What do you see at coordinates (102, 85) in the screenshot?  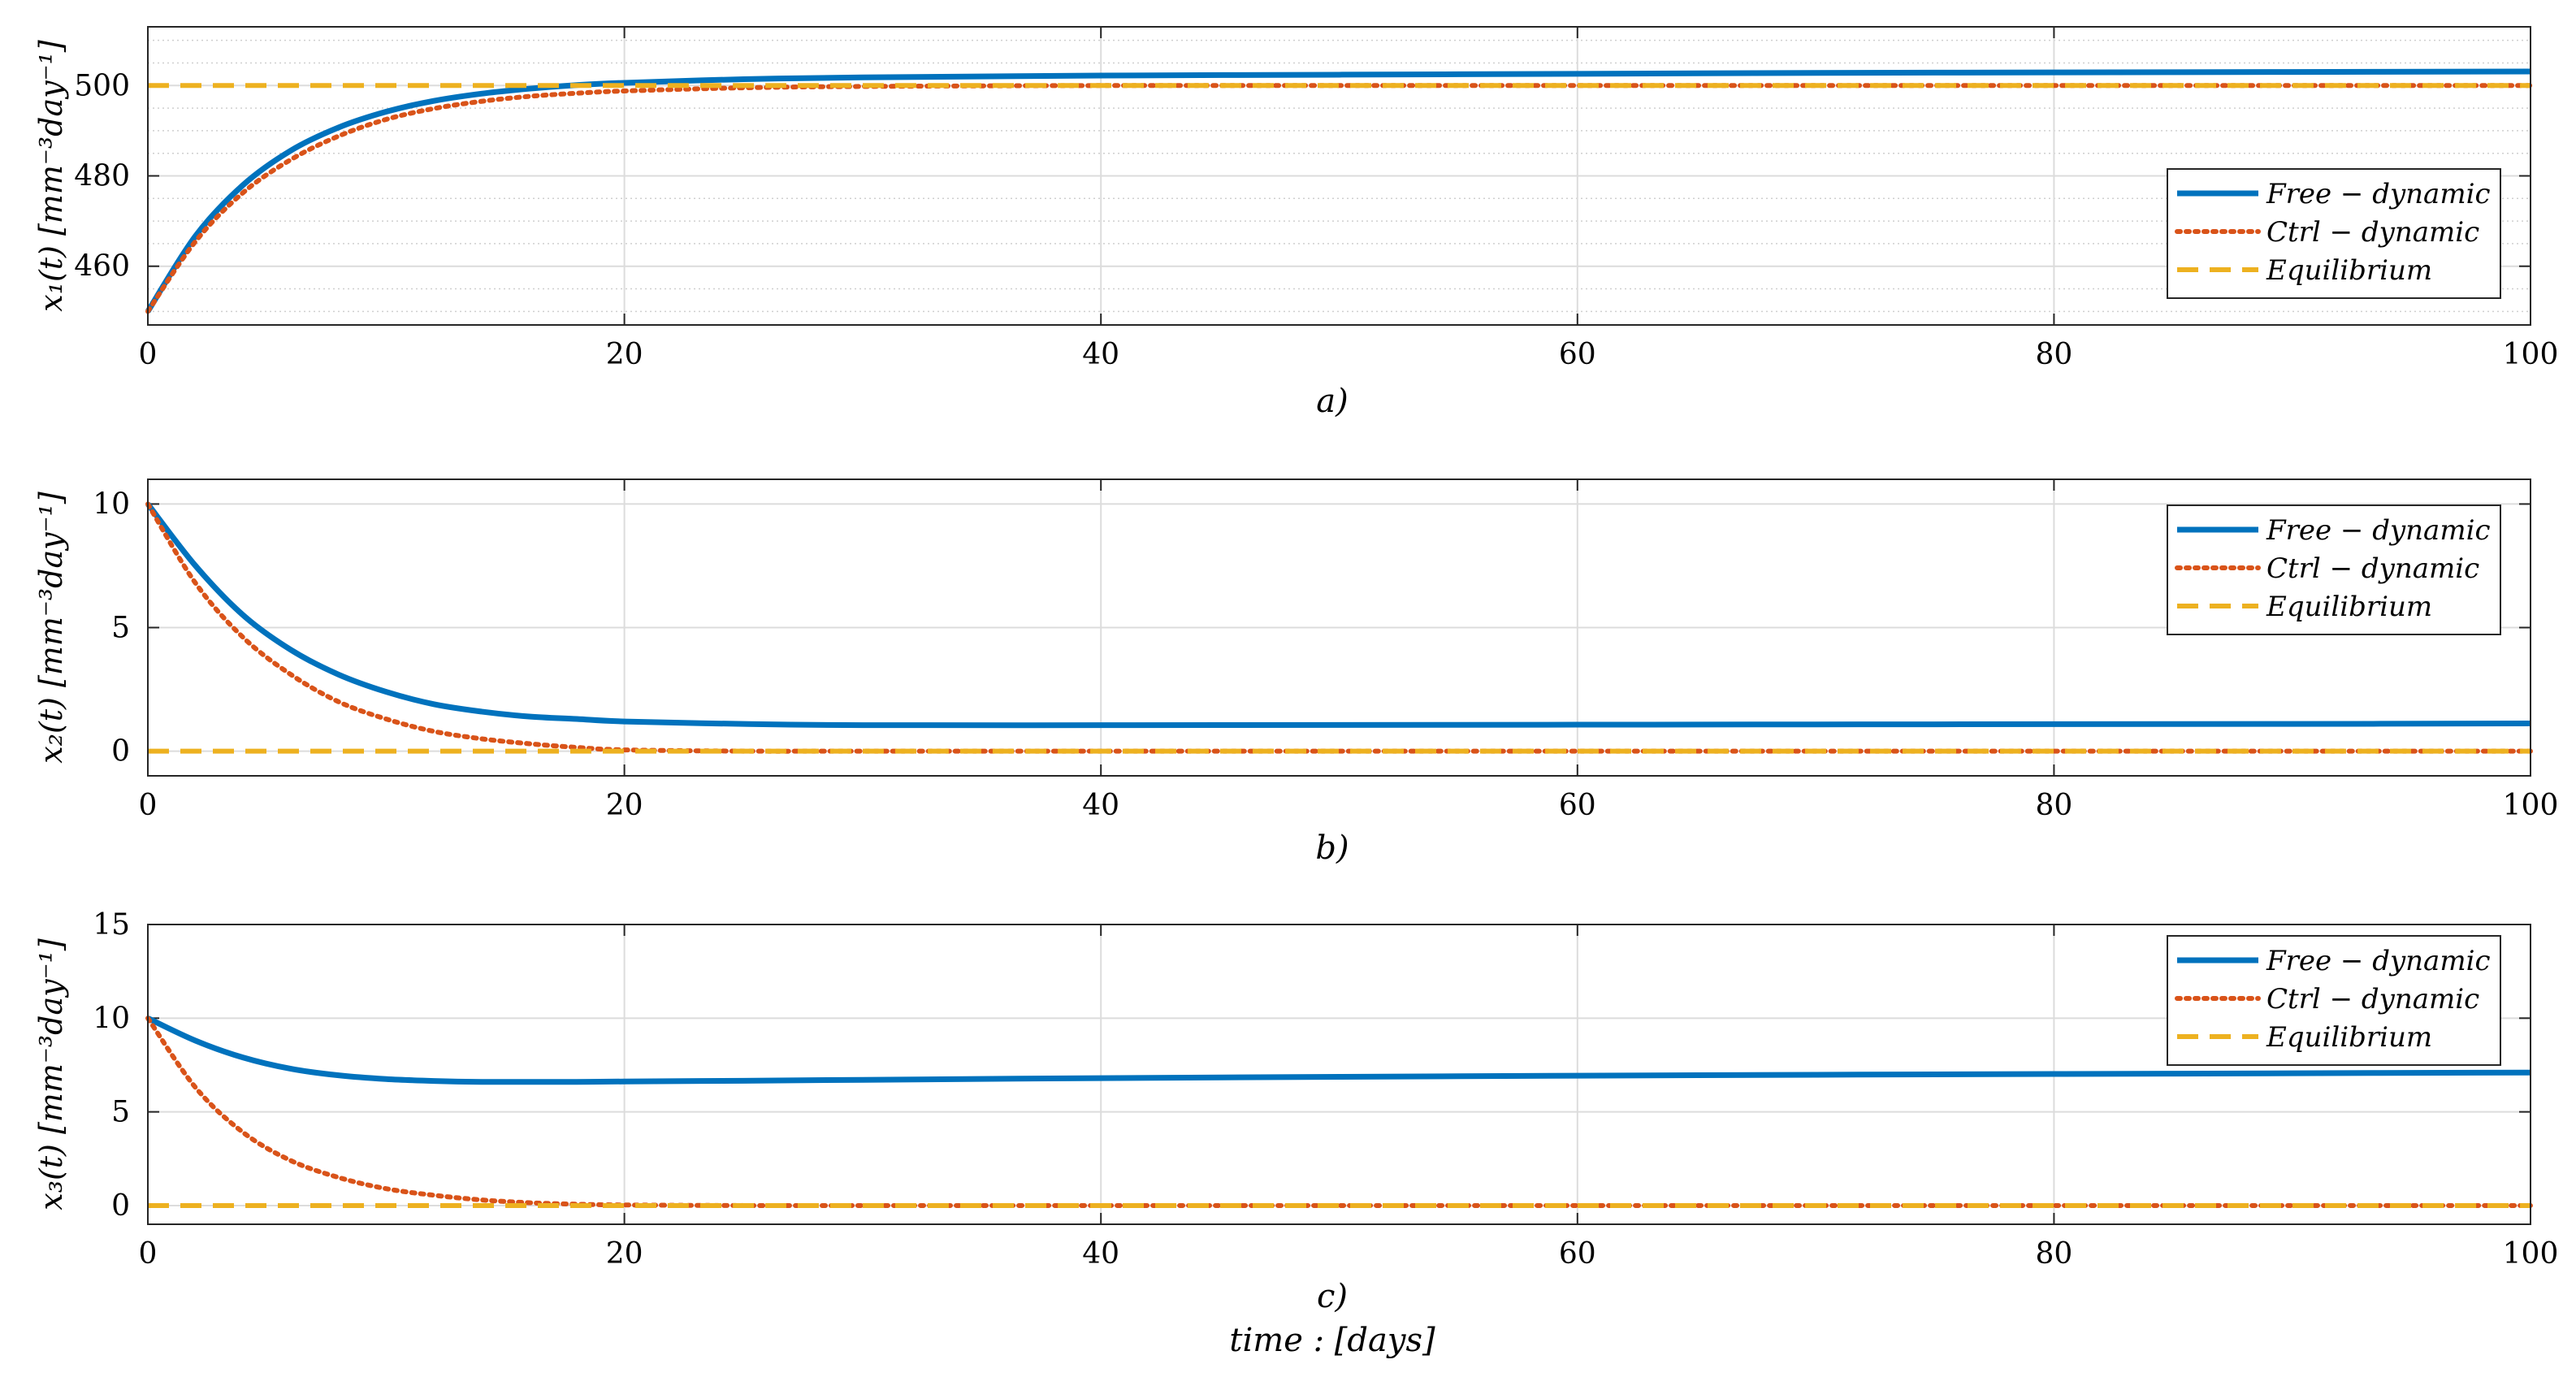 I see `y-tick-label: 500` at bounding box center [102, 85].